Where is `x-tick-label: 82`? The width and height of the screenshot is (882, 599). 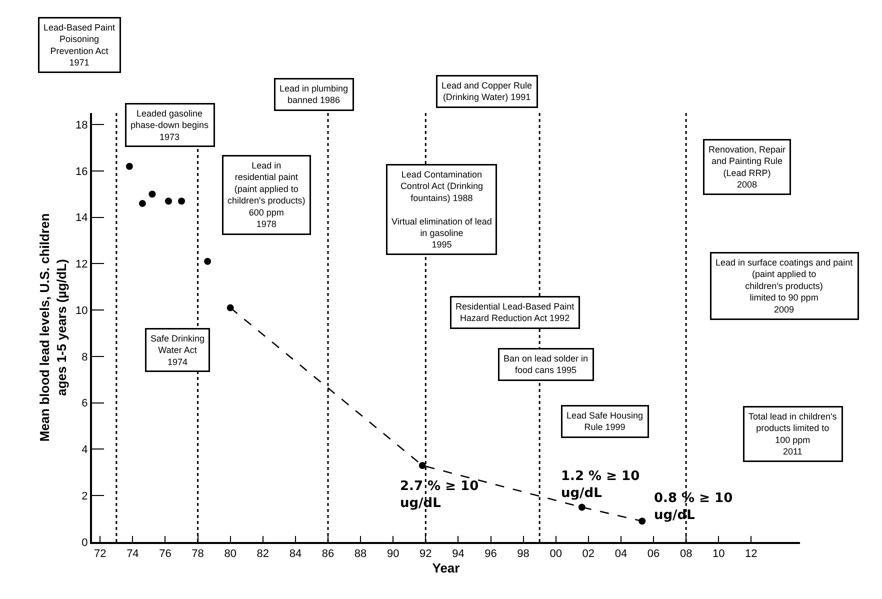 x-tick-label: 82 is located at coordinates (263, 554).